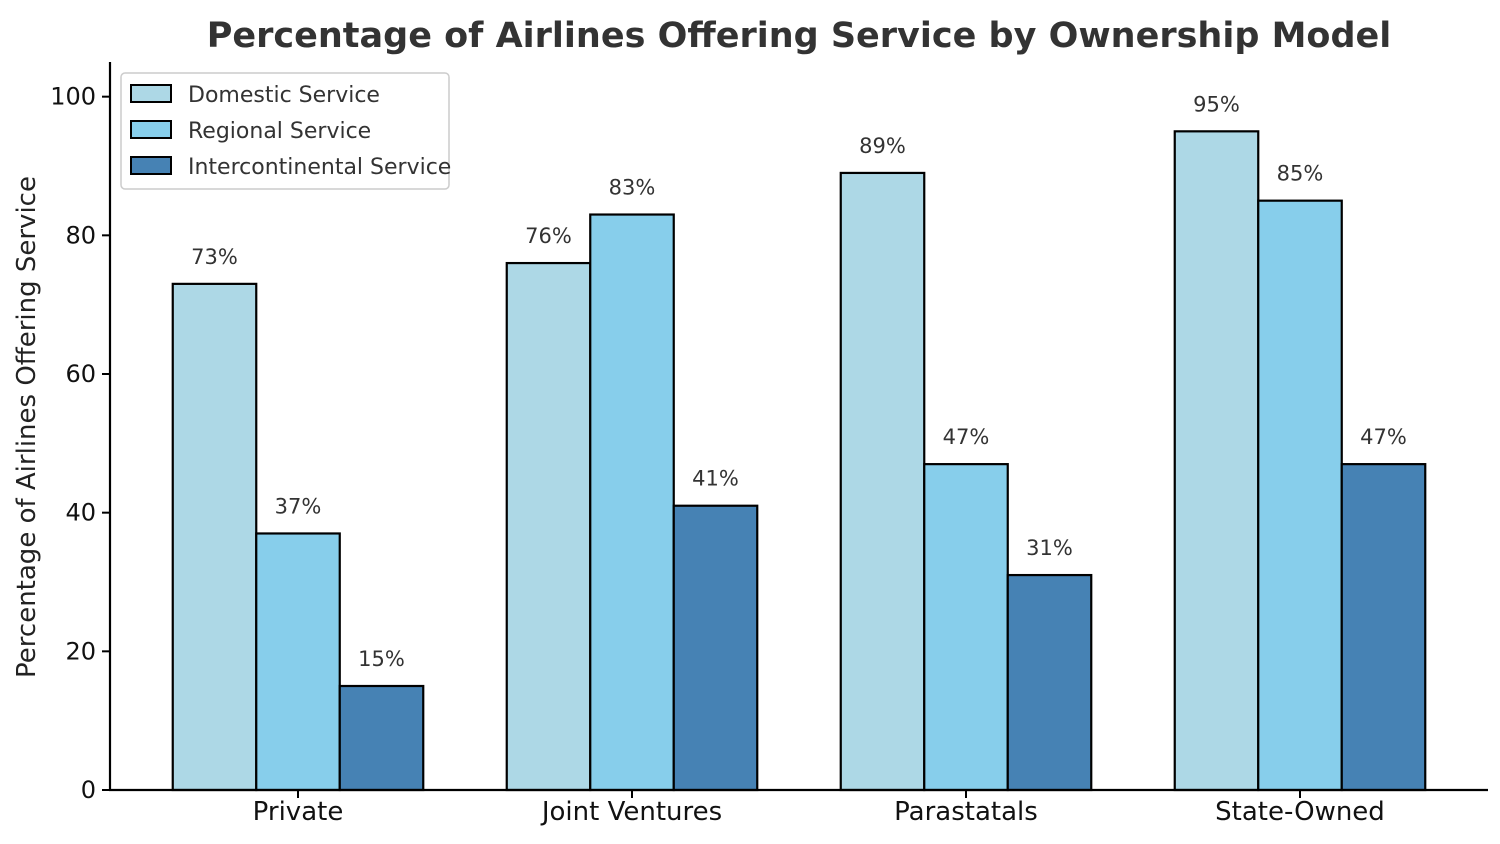  I want to click on legend-swatch-domestic-service, so click(151, 93).